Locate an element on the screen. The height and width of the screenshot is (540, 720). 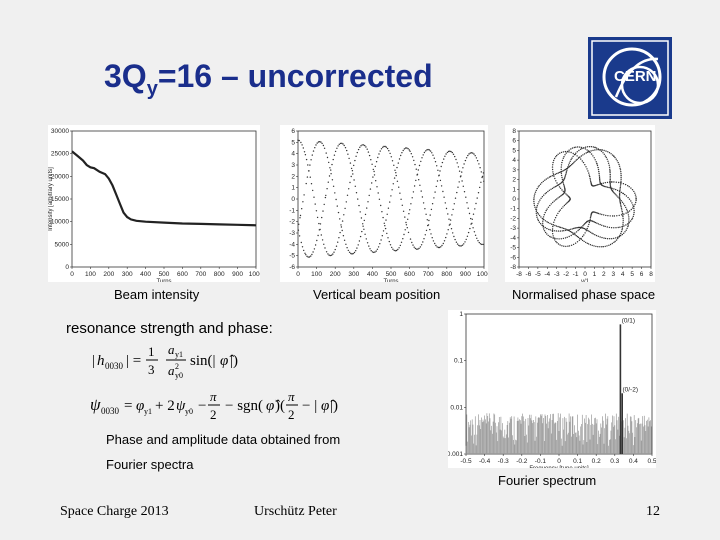
svg-text: + 2 is located at coordinates (165, 406).